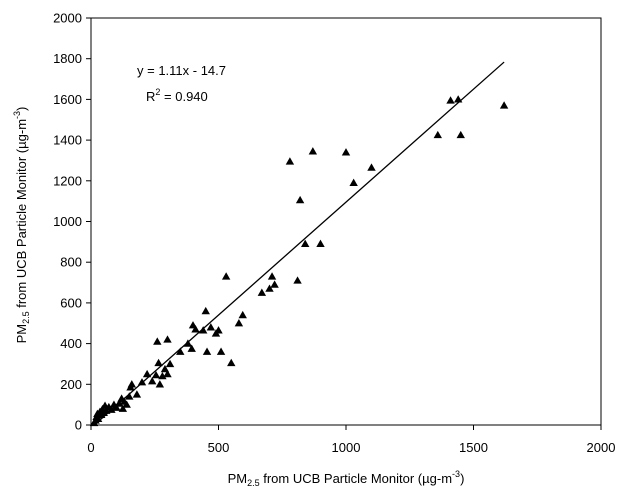 The image size is (619, 490). What do you see at coordinates (90, 447) in the screenshot?
I see `x-tick-label: 0` at bounding box center [90, 447].